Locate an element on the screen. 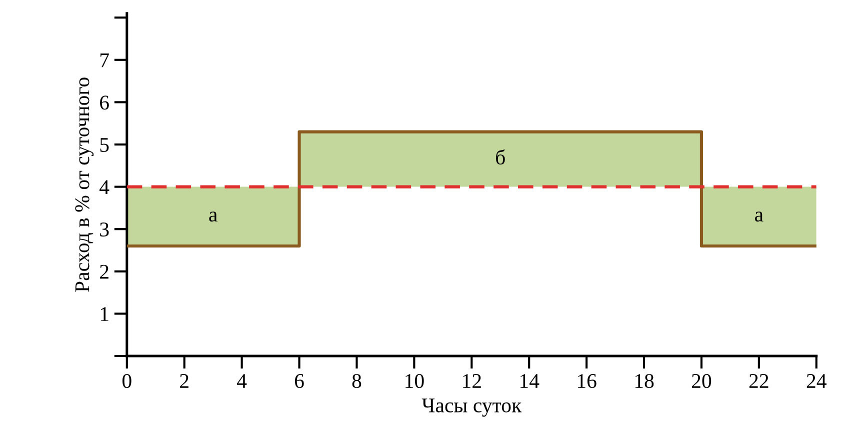 The image size is (846, 445). x-tick-label: 6 is located at coordinates (299, 381).